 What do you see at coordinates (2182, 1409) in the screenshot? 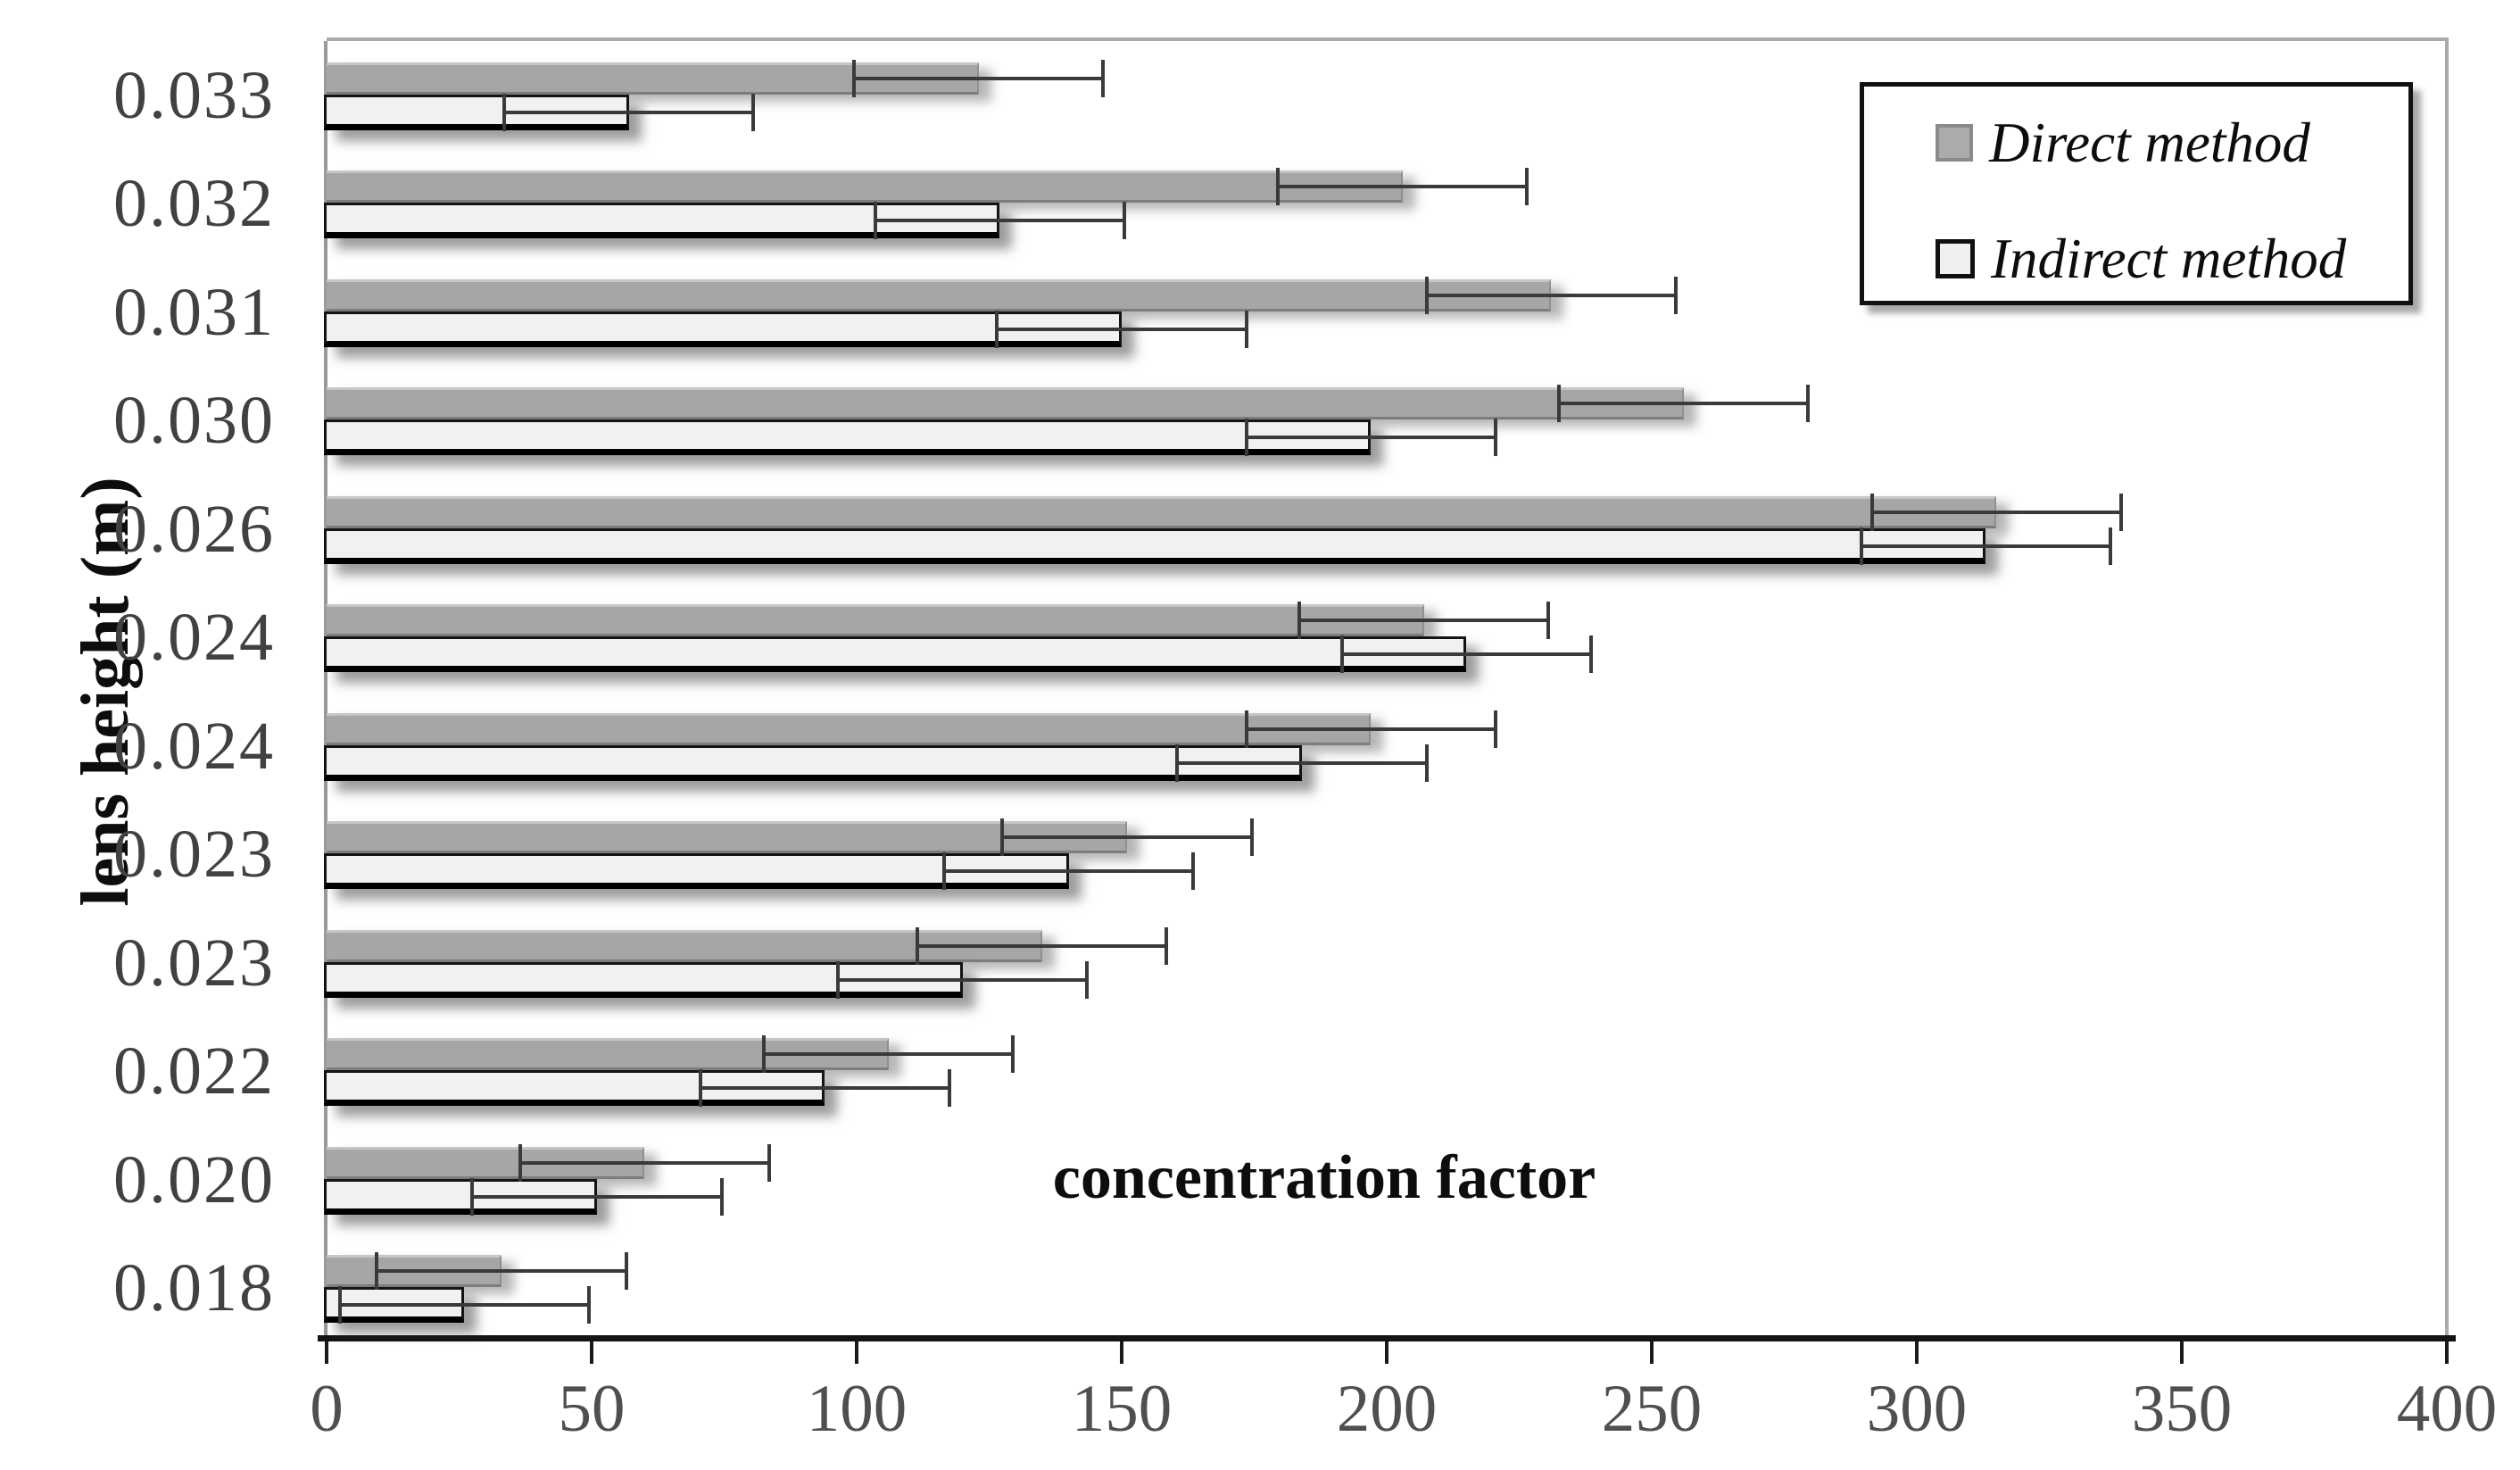
I see `x-tick-label-7: 350` at bounding box center [2182, 1409].